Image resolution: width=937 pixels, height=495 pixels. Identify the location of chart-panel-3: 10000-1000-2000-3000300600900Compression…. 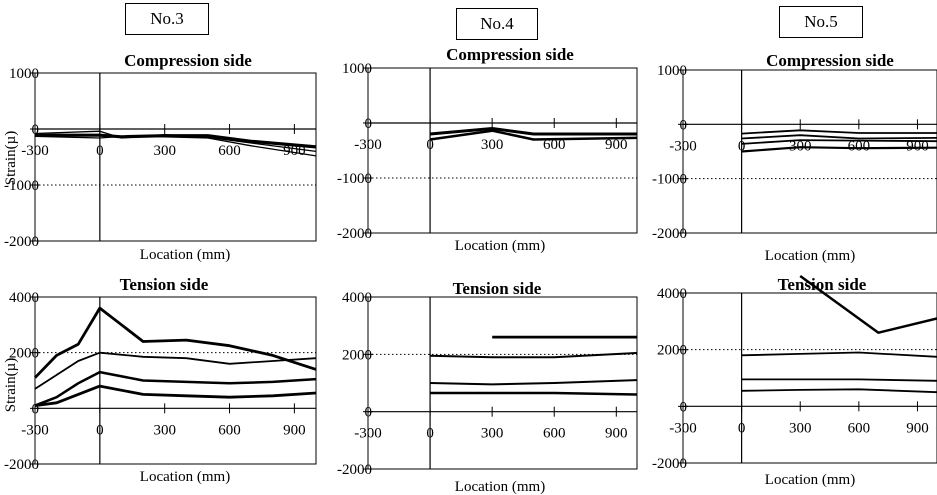
(794, 157).